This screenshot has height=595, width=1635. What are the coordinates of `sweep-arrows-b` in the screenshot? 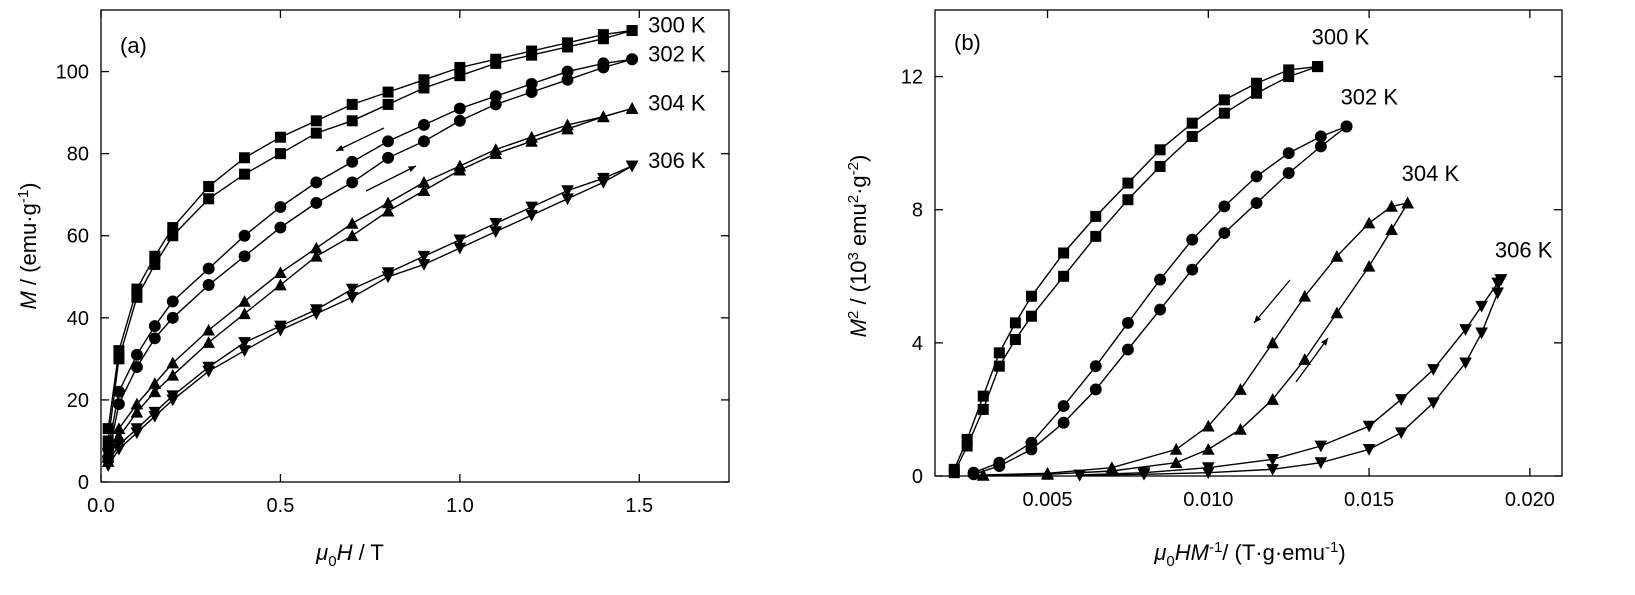 It's located at (1291, 331).